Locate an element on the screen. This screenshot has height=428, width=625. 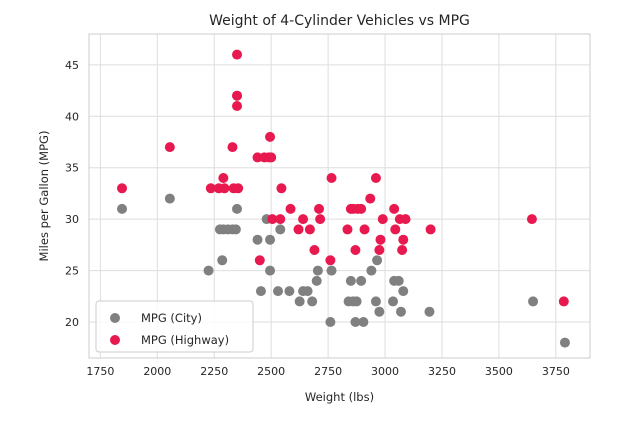
y-tick-label: 40 is located at coordinates (72, 116).